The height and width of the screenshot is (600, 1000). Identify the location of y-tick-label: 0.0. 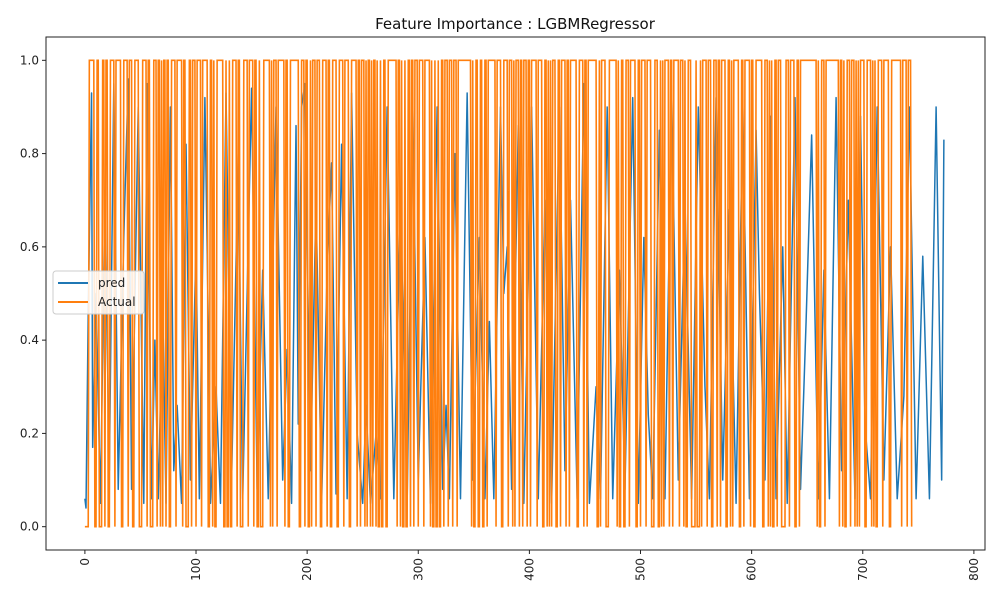
(29, 527).